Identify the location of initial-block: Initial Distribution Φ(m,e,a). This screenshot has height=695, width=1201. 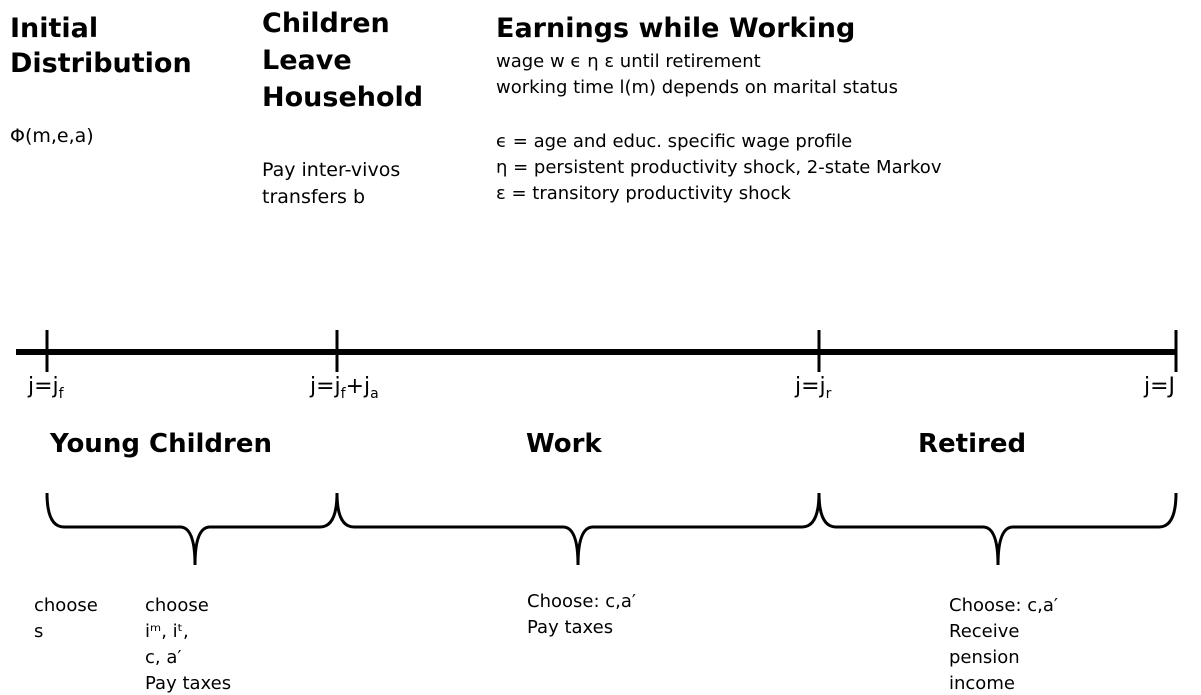
(101, 80).